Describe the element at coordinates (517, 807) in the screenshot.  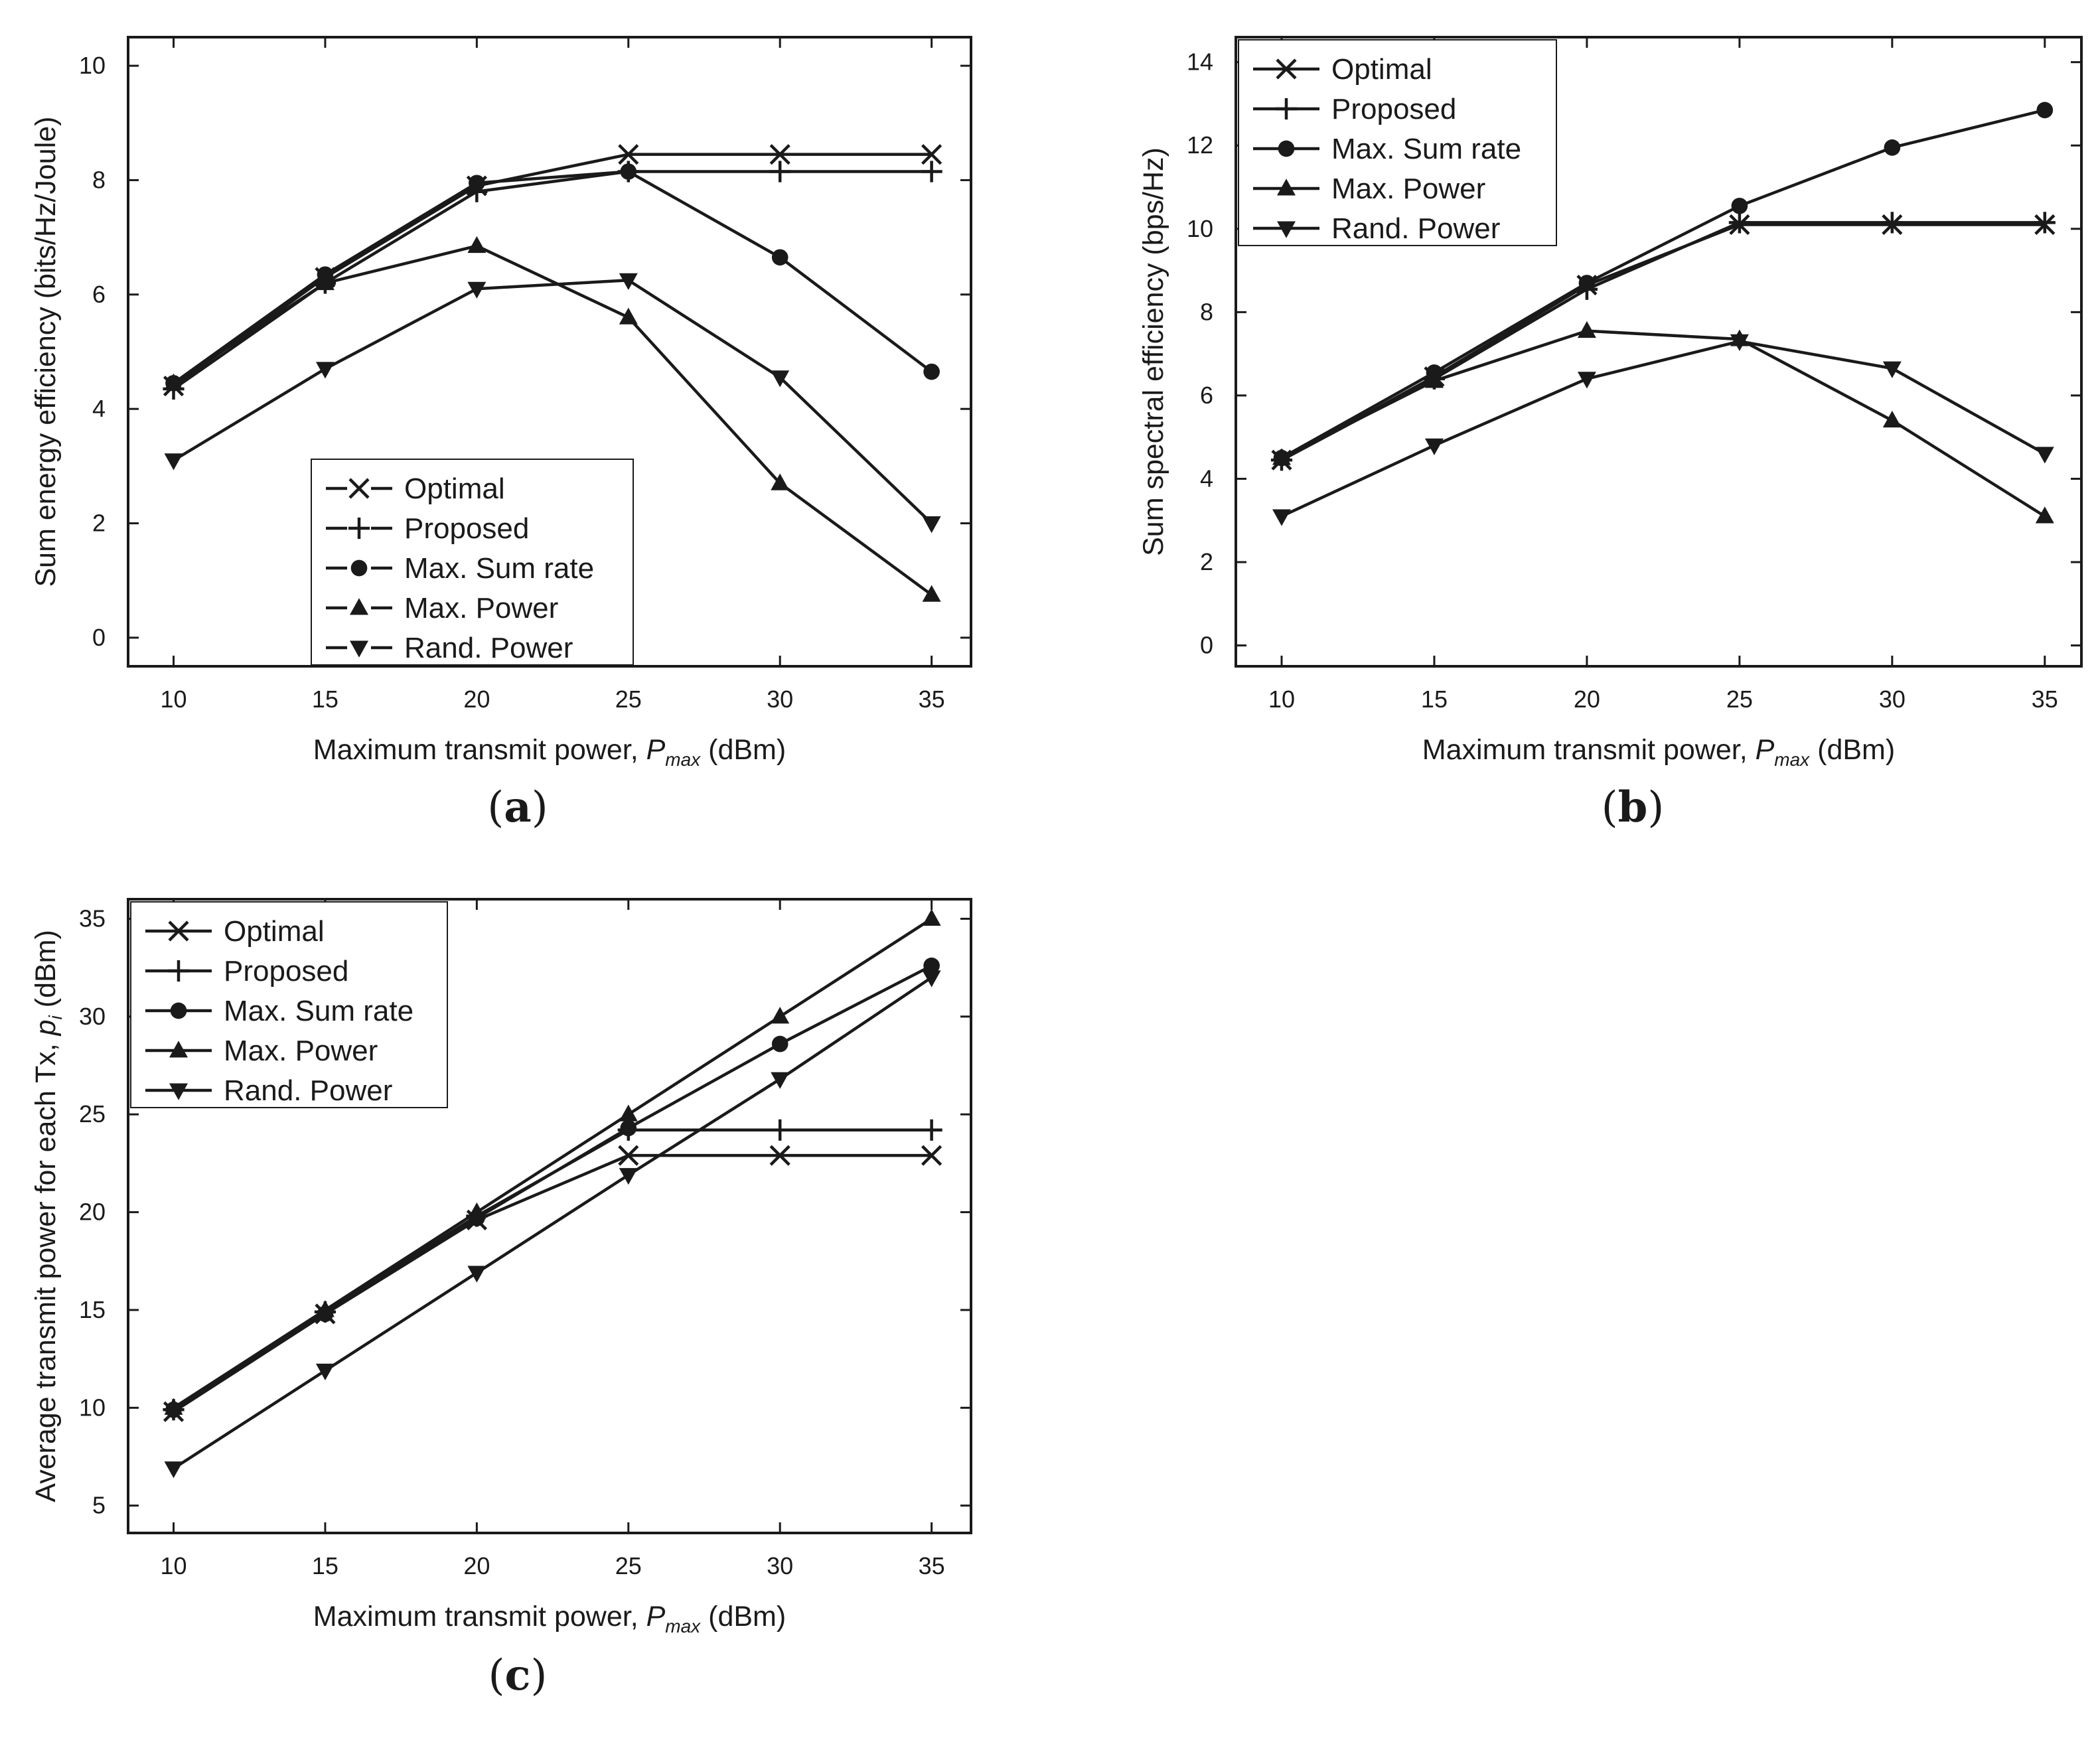
I see `panel-caption: (a)` at that location.